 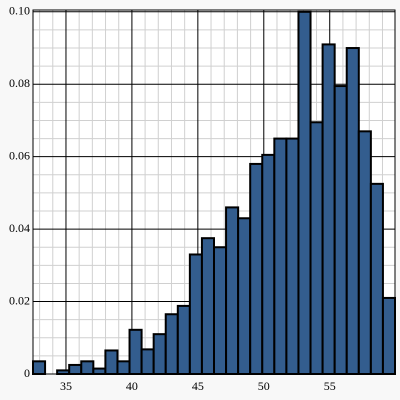 What do you see at coordinates (19, 83) in the screenshot?
I see `y-tick-label: 0.08` at bounding box center [19, 83].